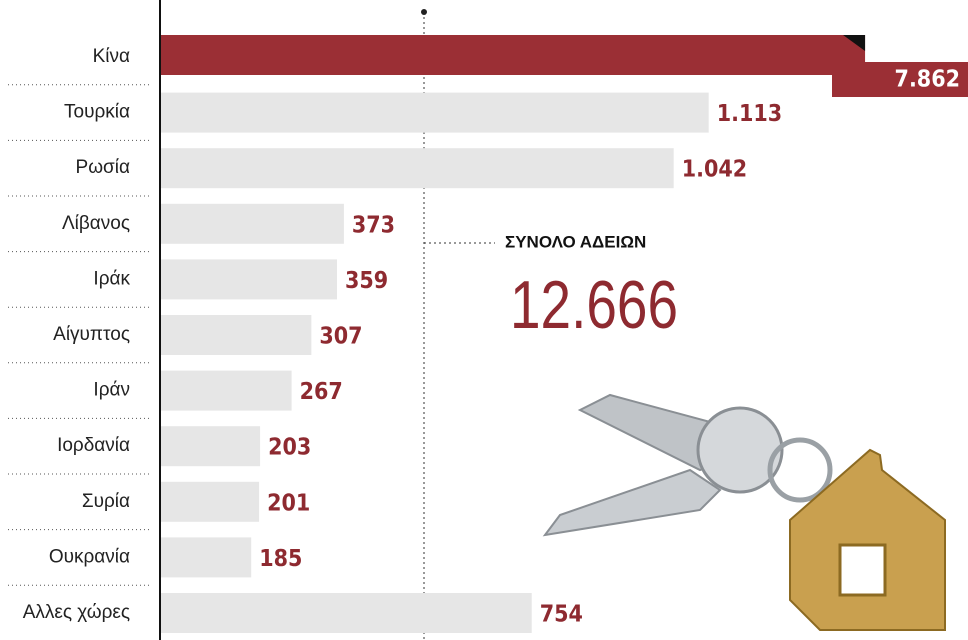 The height and width of the screenshot is (640, 968). Describe the element at coordinates (111, 56) in the screenshot. I see `category-label: Κίνα` at that location.